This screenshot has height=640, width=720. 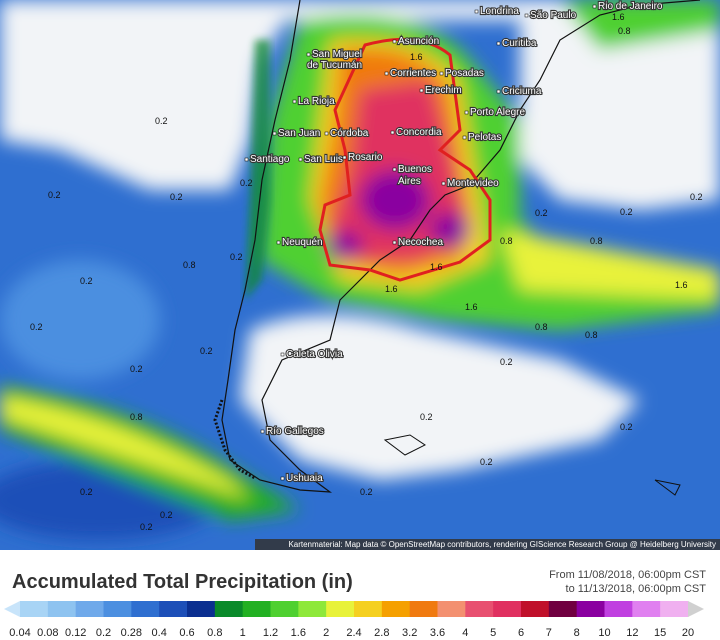 What do you see at coordinates (19, 633) in the screenshot?
I see `colorbar-label: 0.04` at bounding box center [19, 633].